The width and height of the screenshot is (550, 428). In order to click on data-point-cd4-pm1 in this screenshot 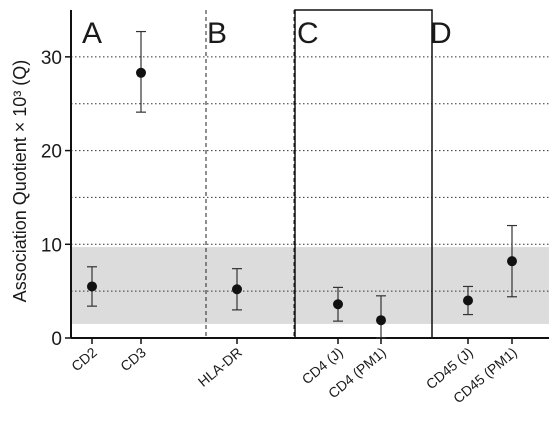, I will do `click(381, 319)`.